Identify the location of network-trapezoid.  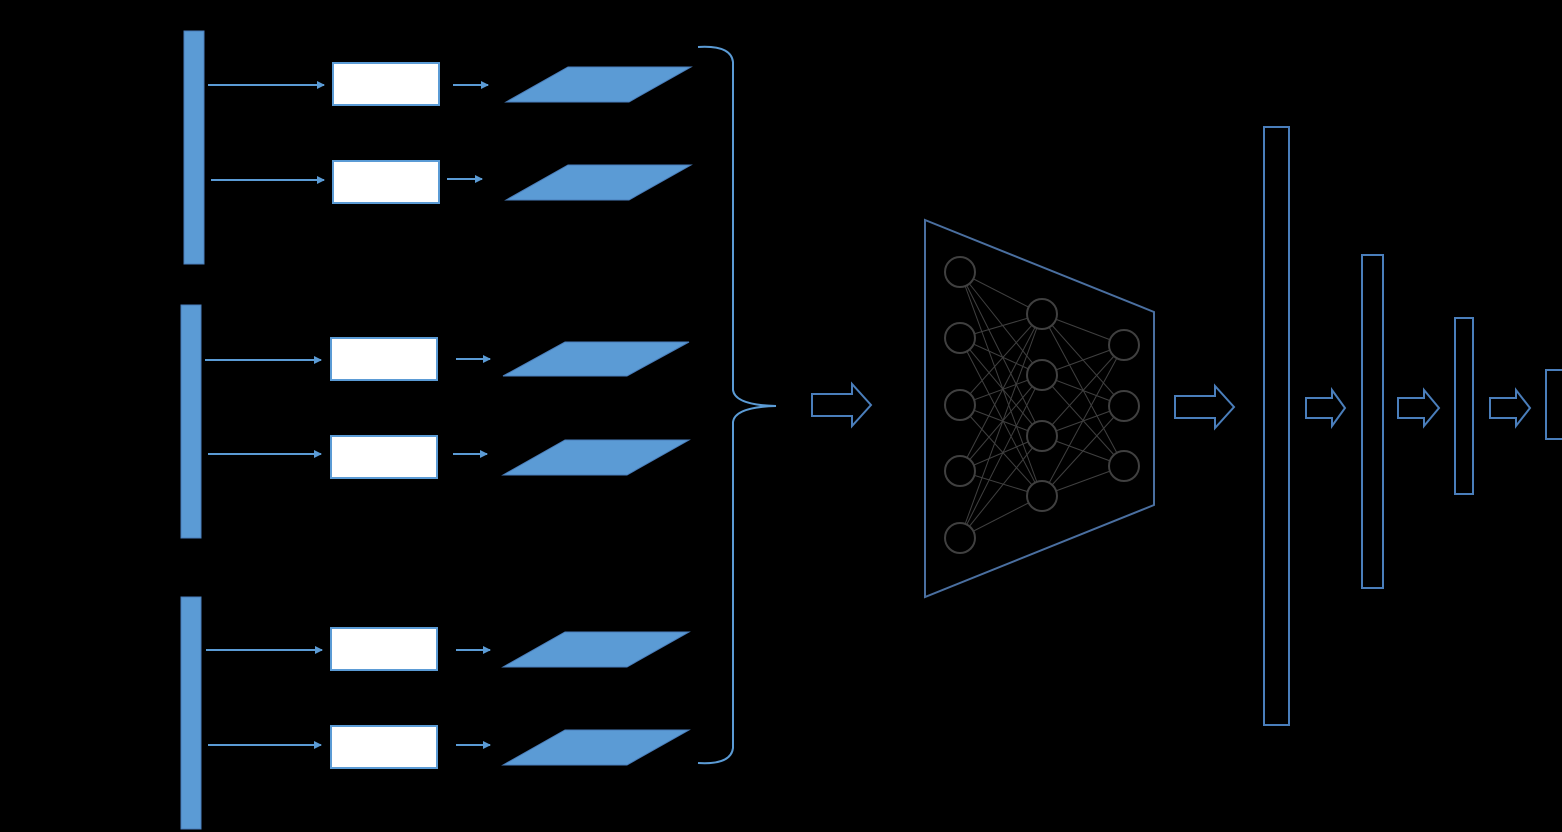
(1039, 408).